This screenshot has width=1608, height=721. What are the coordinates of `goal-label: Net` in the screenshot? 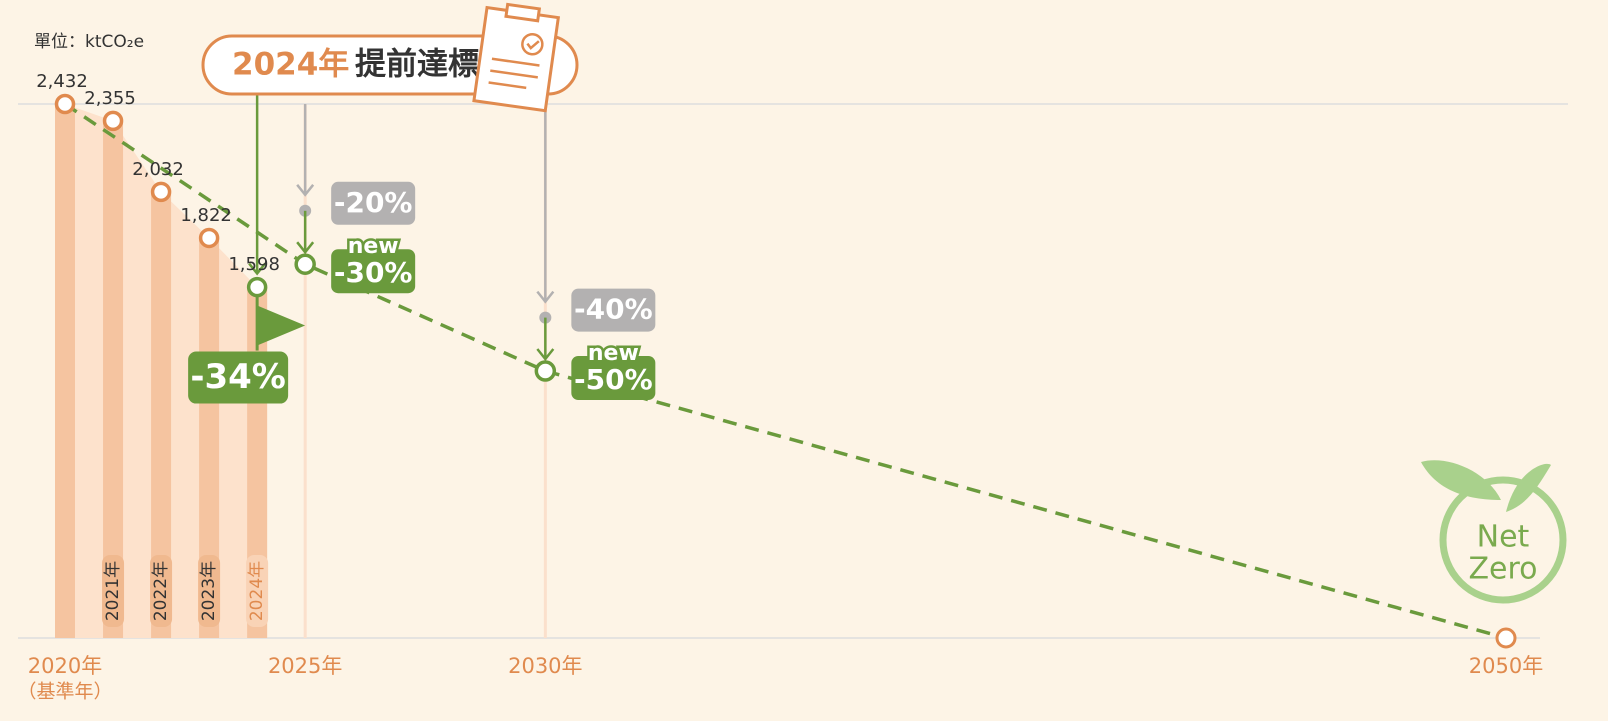 It's located at (1503, 537).